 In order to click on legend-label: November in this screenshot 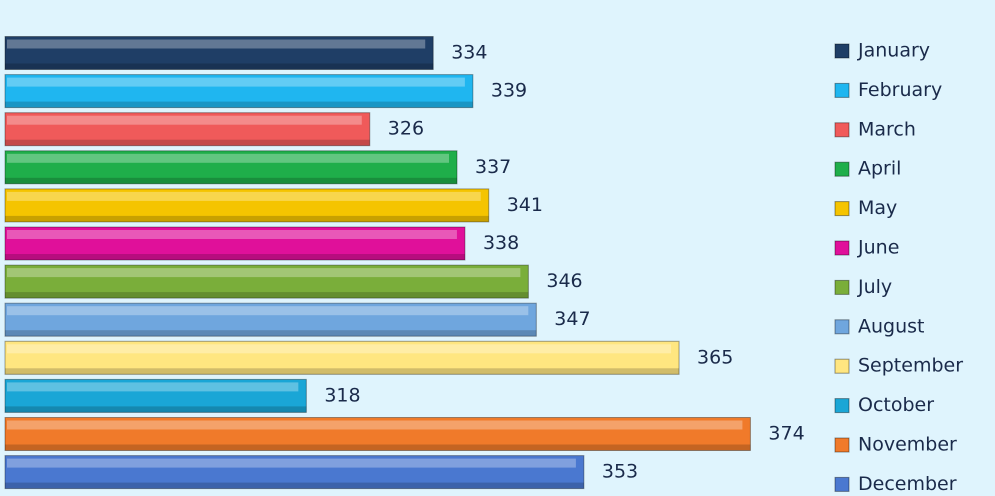, I will do `click(907, 445)`.